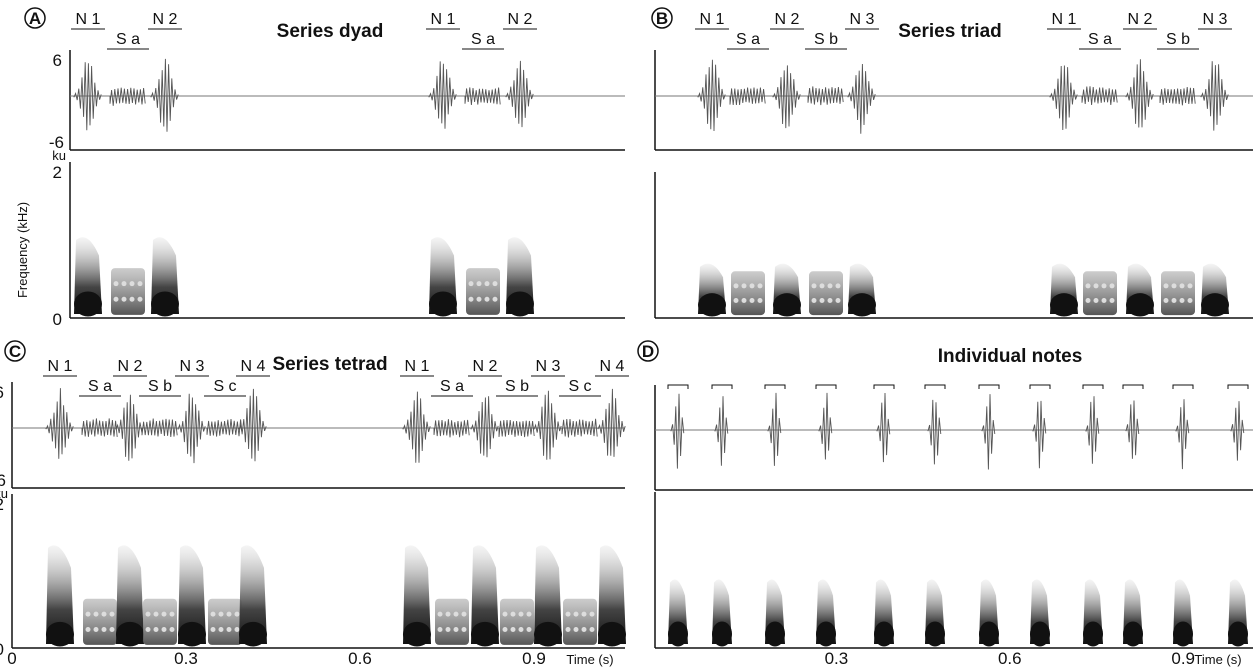 This screenshot has height=667, width=1253. Describe the element at coordinates (1217, 659) in the screenshot. I see `time-label: Time (s)` at that location.